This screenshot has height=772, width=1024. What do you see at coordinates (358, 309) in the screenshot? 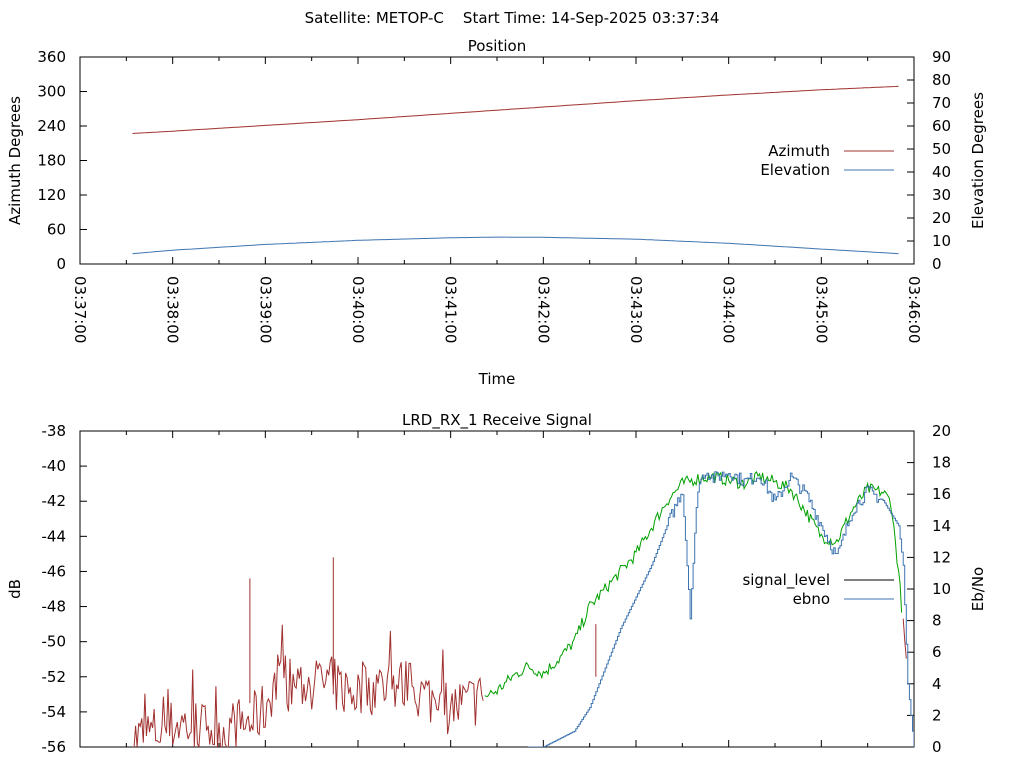
I see `x-tick-label: 03:40:00` at bounding box center [358, 309].